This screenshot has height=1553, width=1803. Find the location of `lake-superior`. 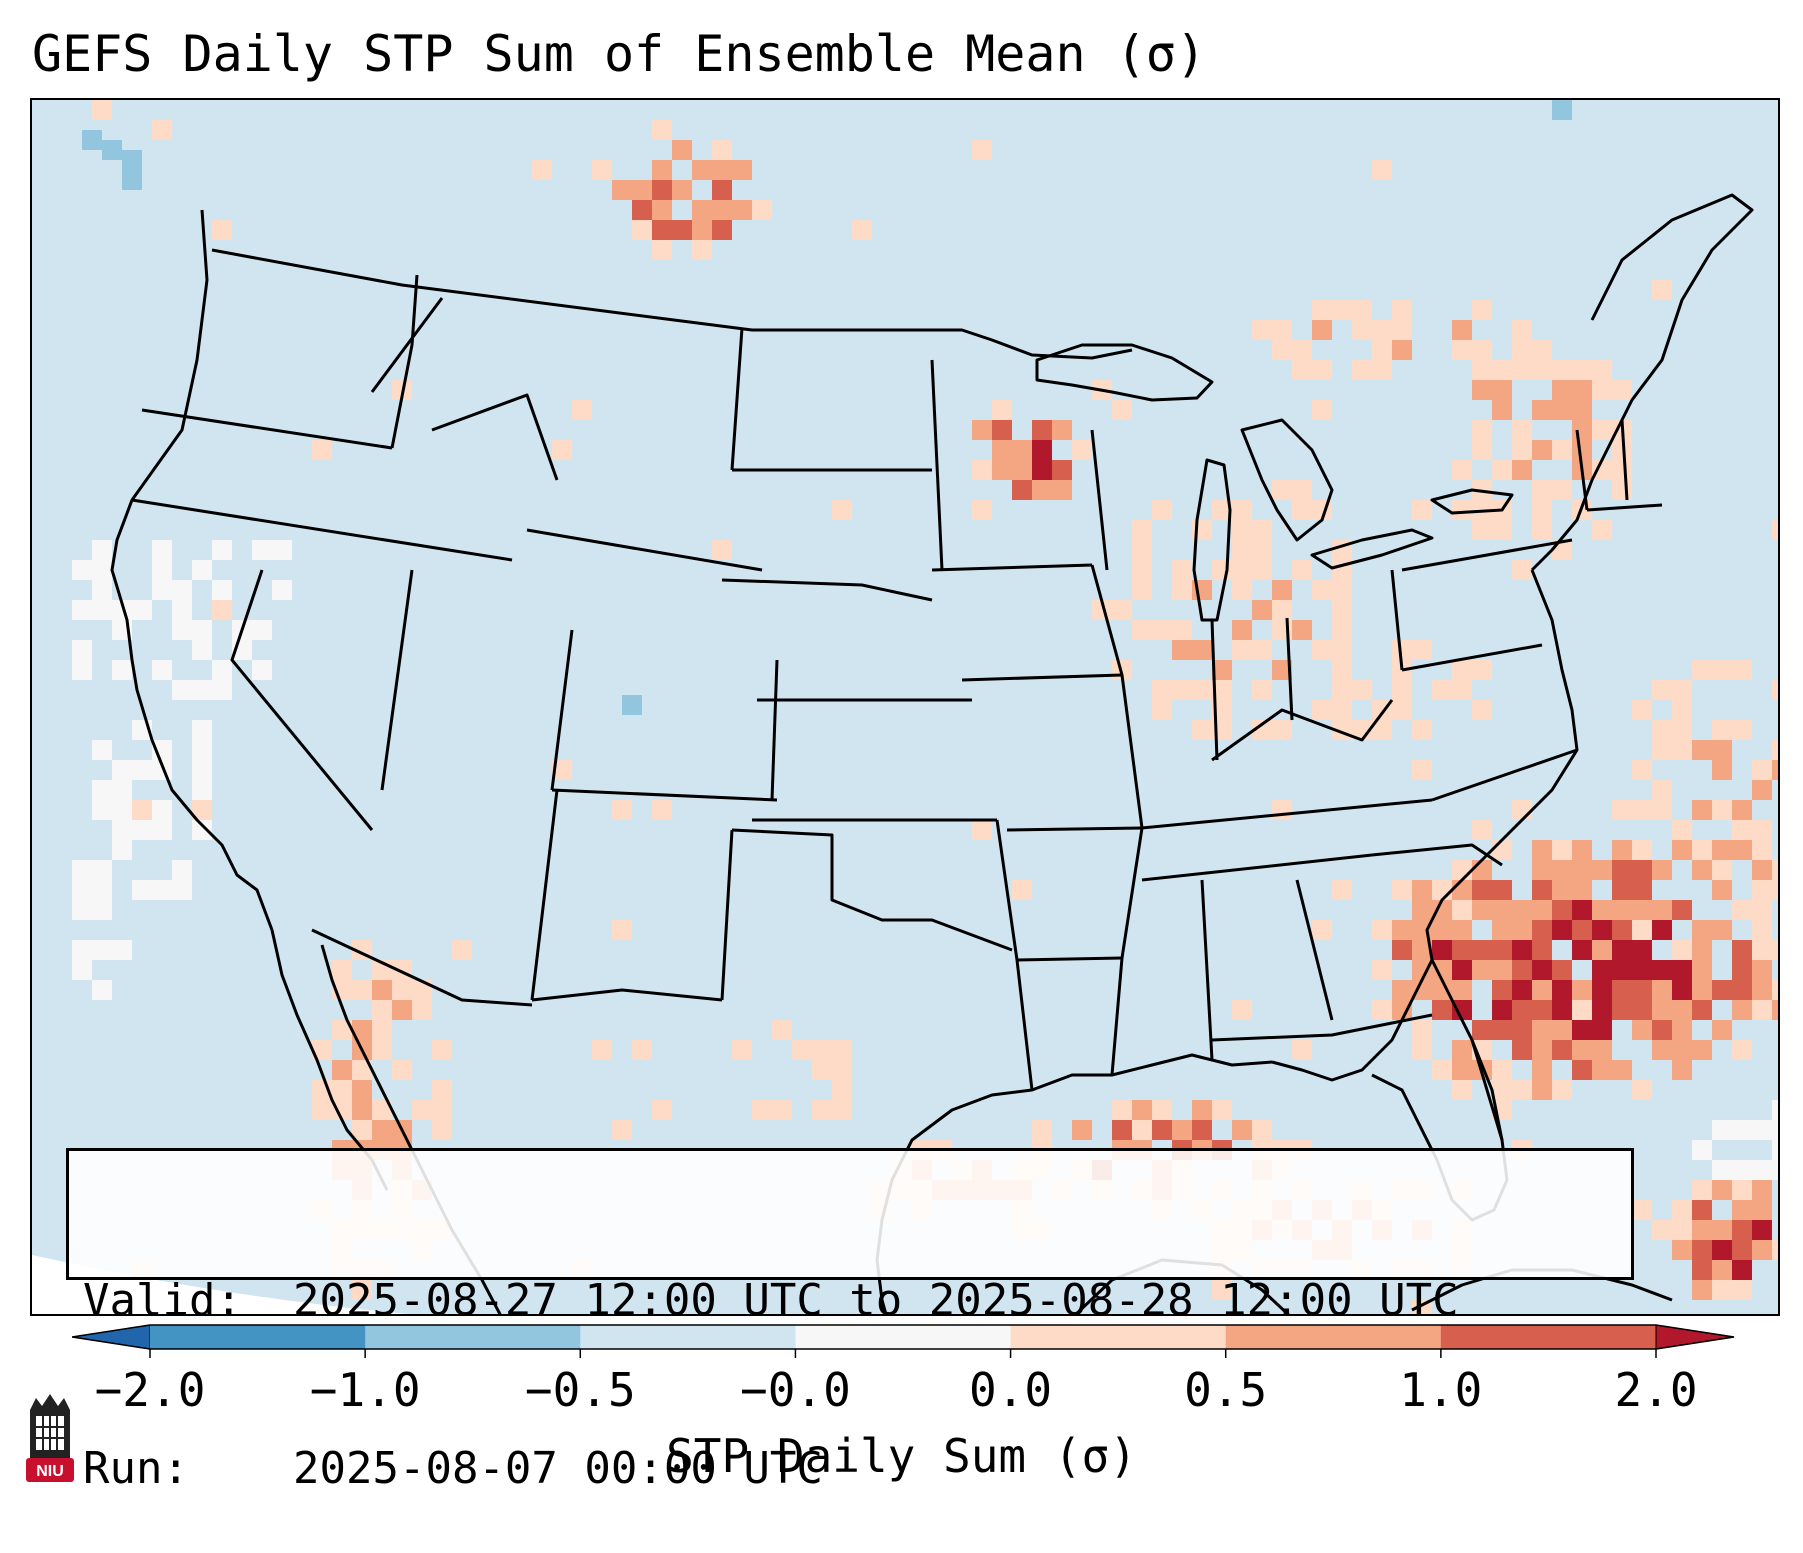

lake-superior is located at coordinates (1124, 372).